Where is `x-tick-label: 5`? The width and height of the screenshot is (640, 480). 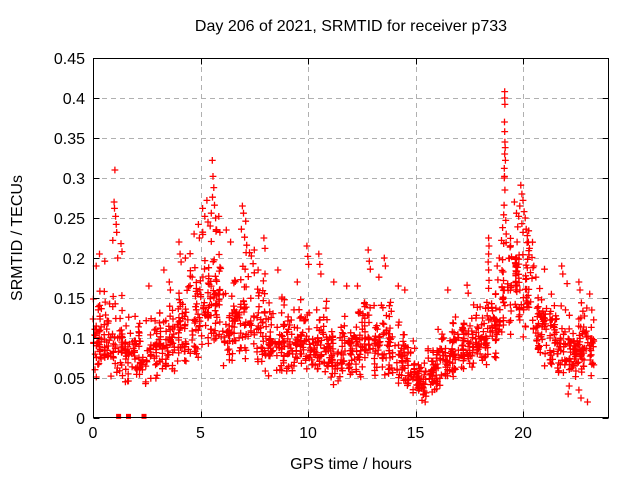 x-tick-label: 5 is located at coordinates (200, 433).